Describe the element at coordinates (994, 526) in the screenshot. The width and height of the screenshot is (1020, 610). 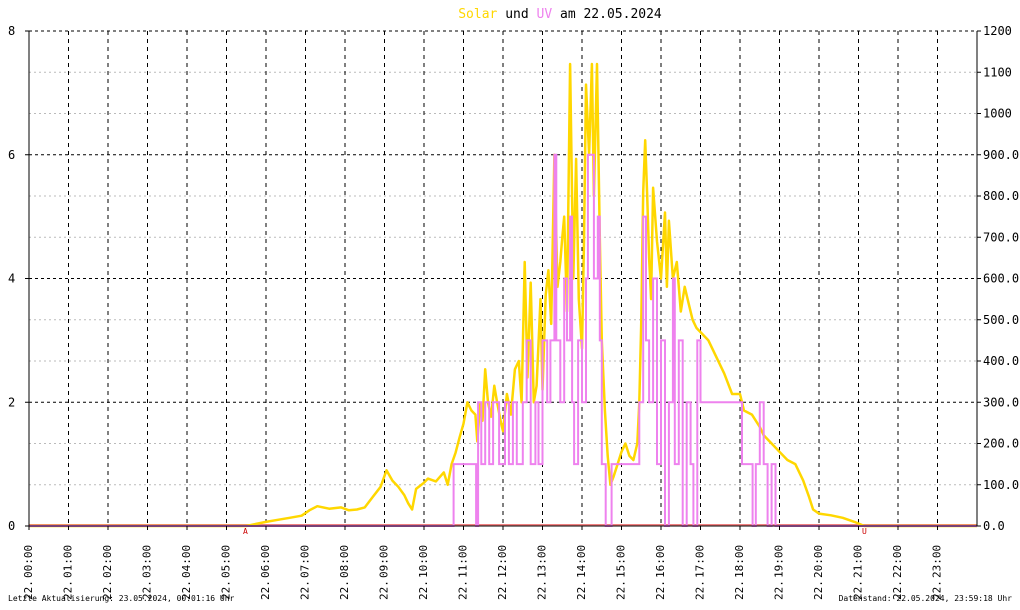
I see `right-tick-label: 0.0` at that location.